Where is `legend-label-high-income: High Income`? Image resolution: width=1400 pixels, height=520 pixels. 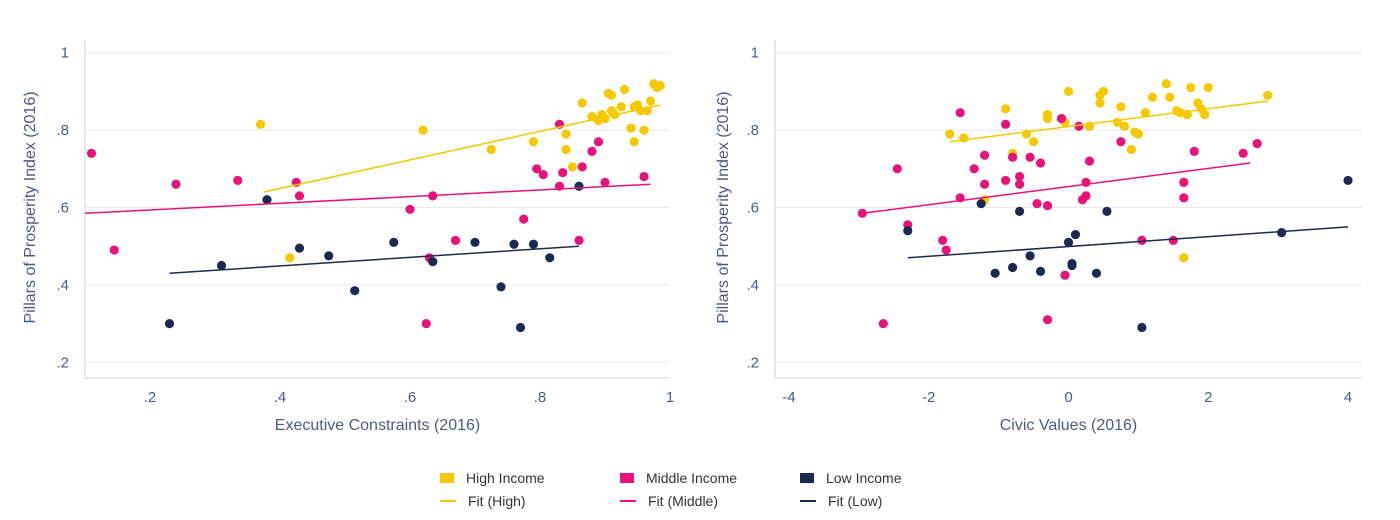 legend-label-high-income: High Income is located at coordinates (505, 478).